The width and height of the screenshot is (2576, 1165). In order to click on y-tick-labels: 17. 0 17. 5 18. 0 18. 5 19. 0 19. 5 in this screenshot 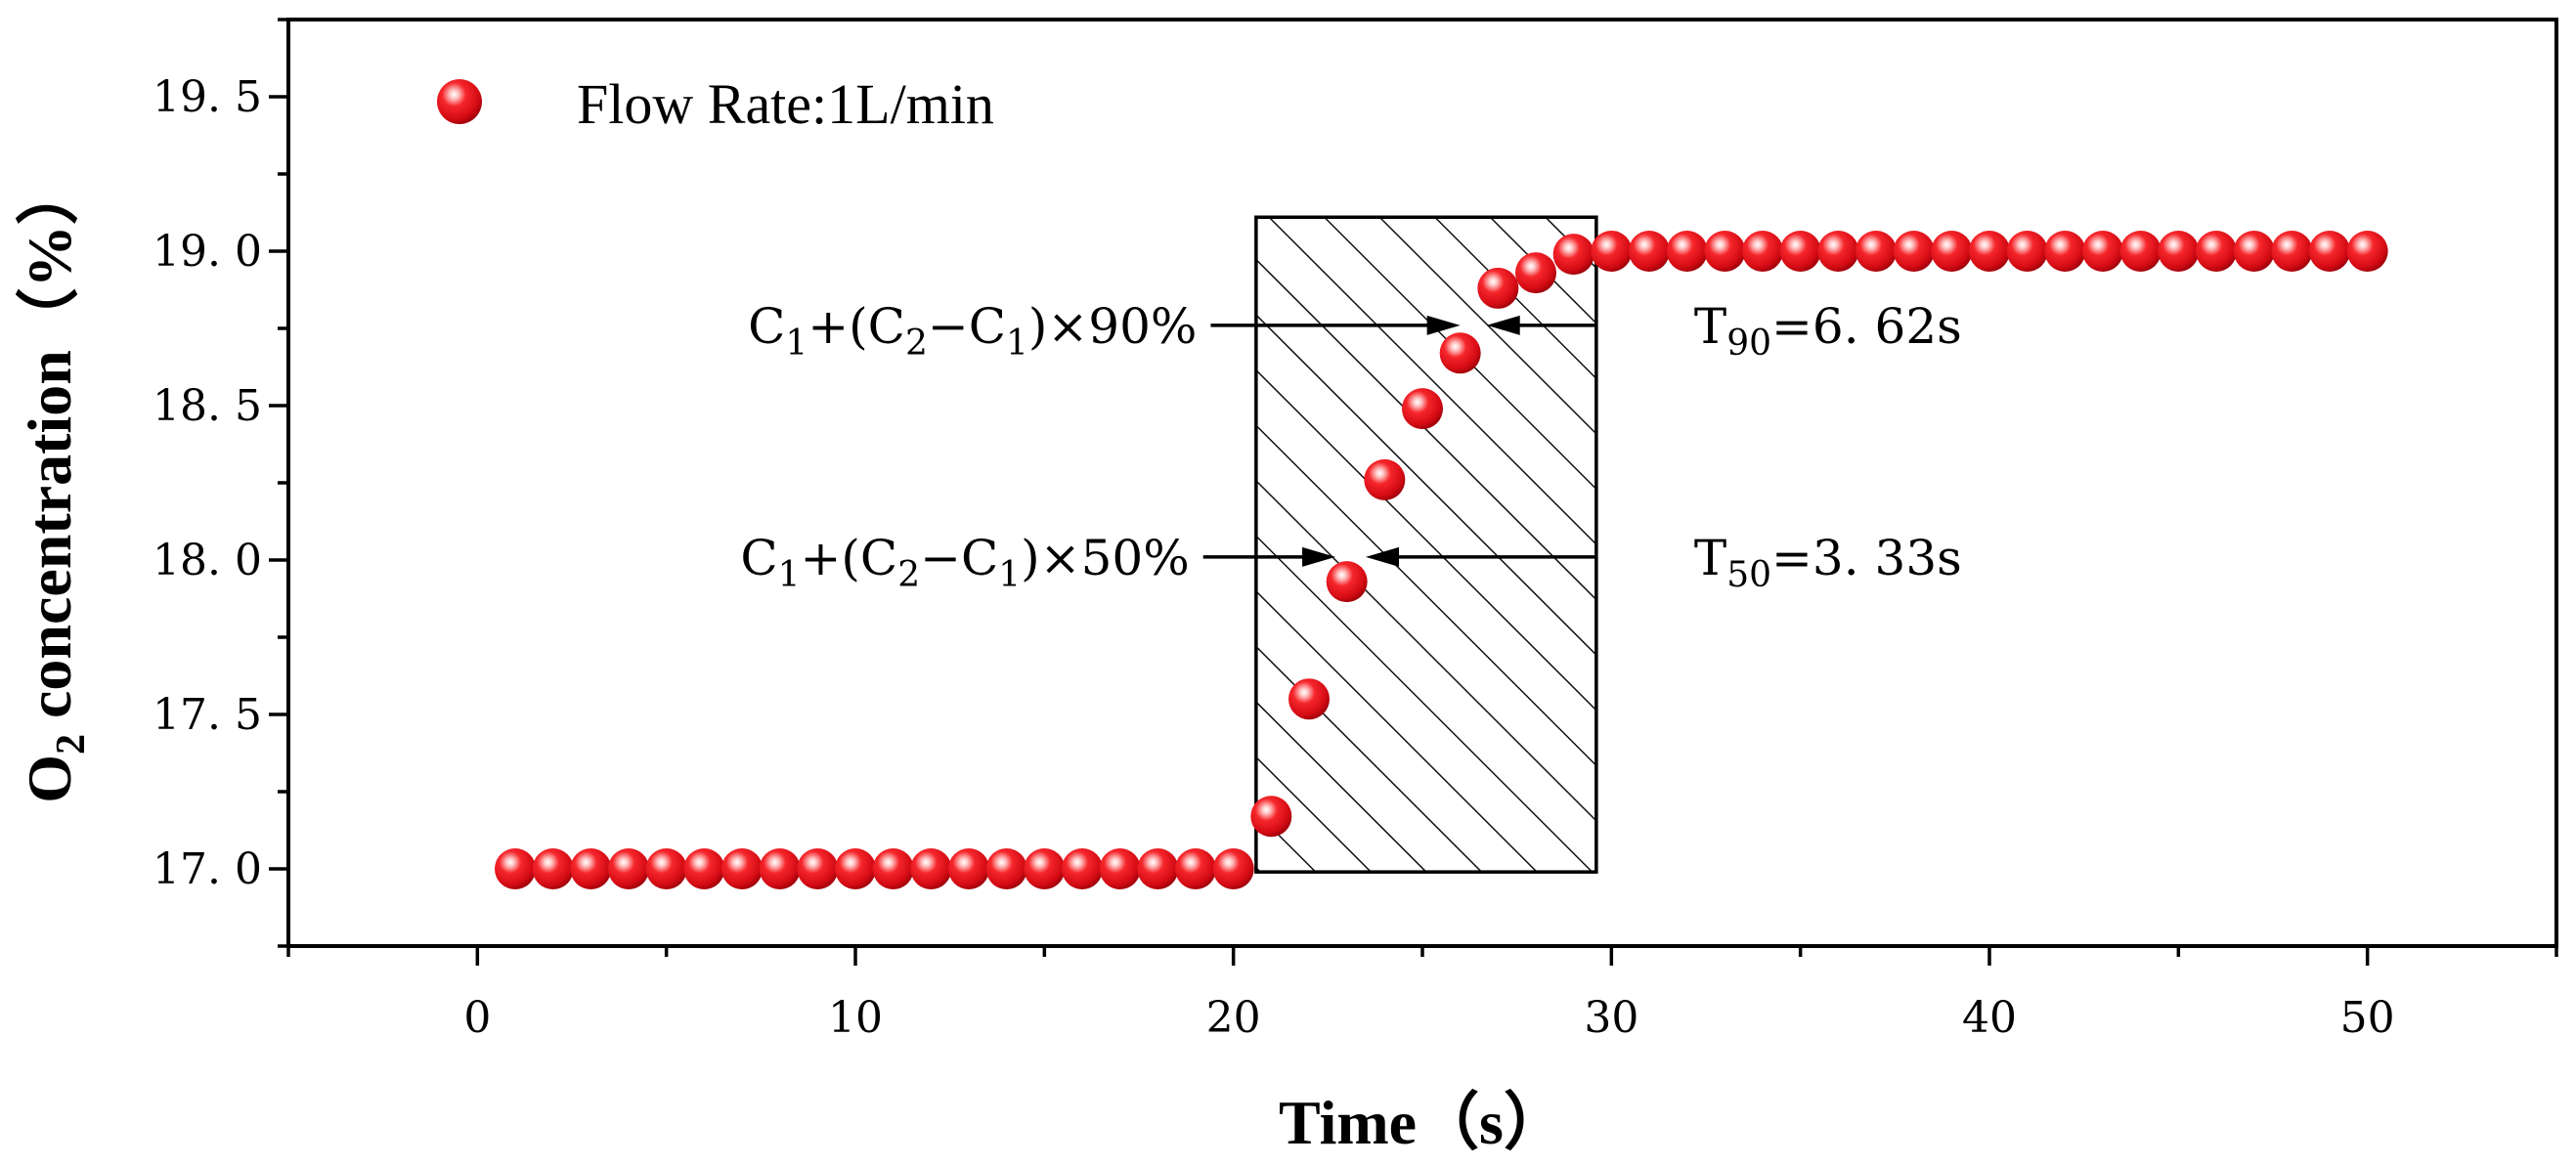, I will do `click(207, 483)`.